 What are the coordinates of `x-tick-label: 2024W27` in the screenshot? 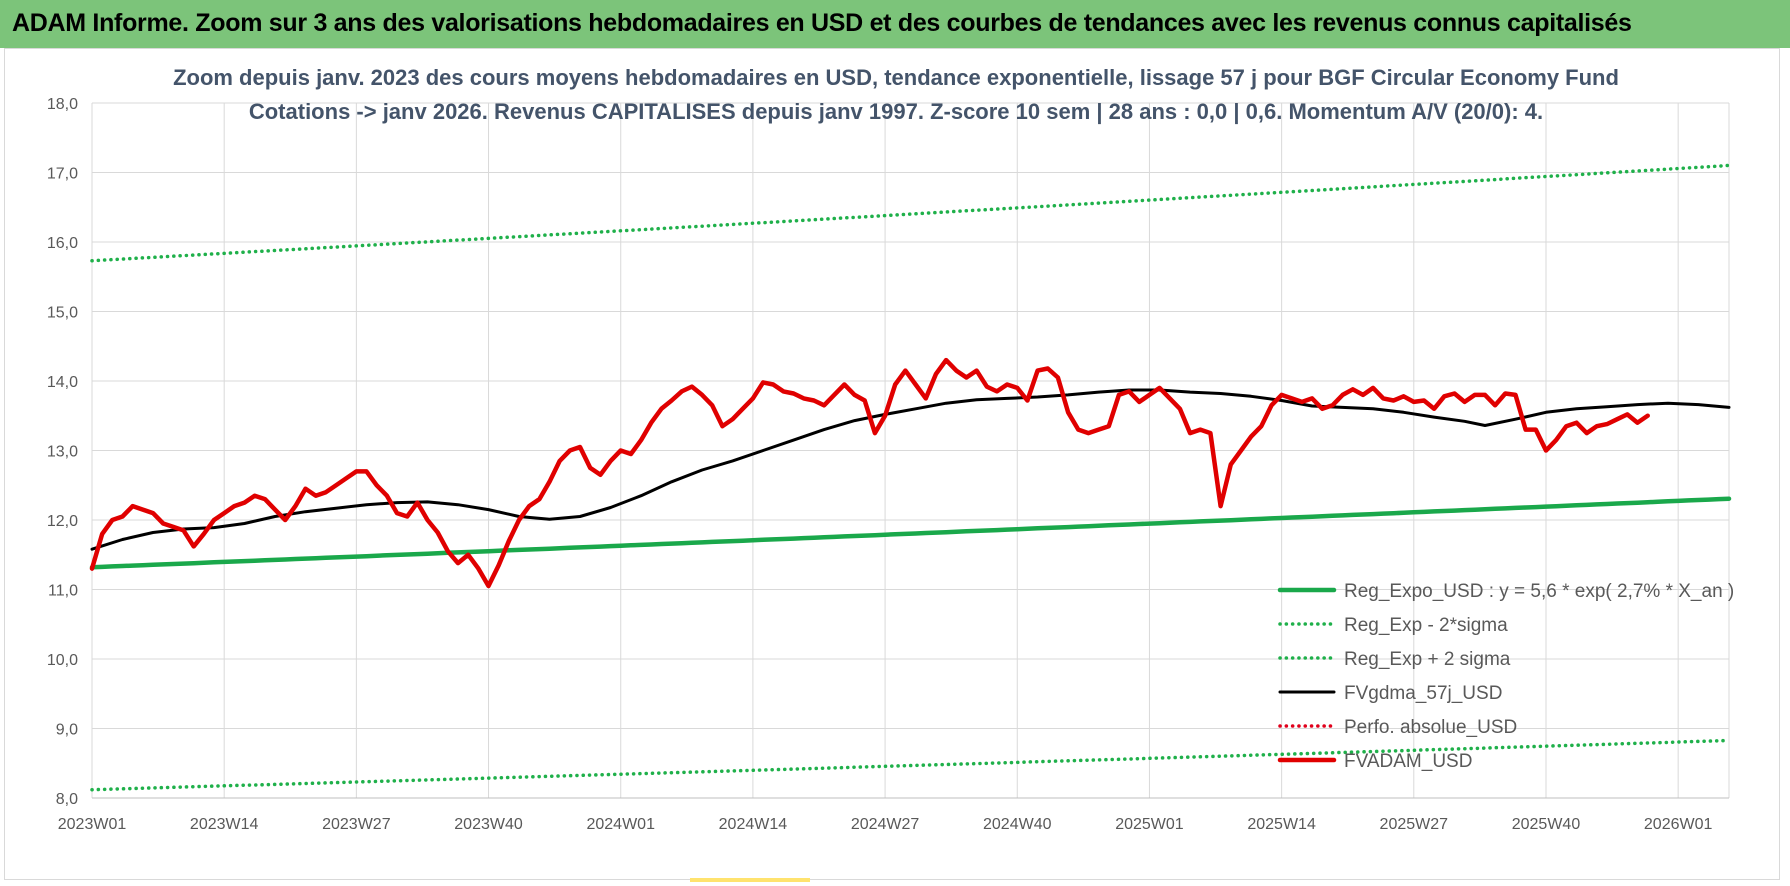 It's located at (885, 824).